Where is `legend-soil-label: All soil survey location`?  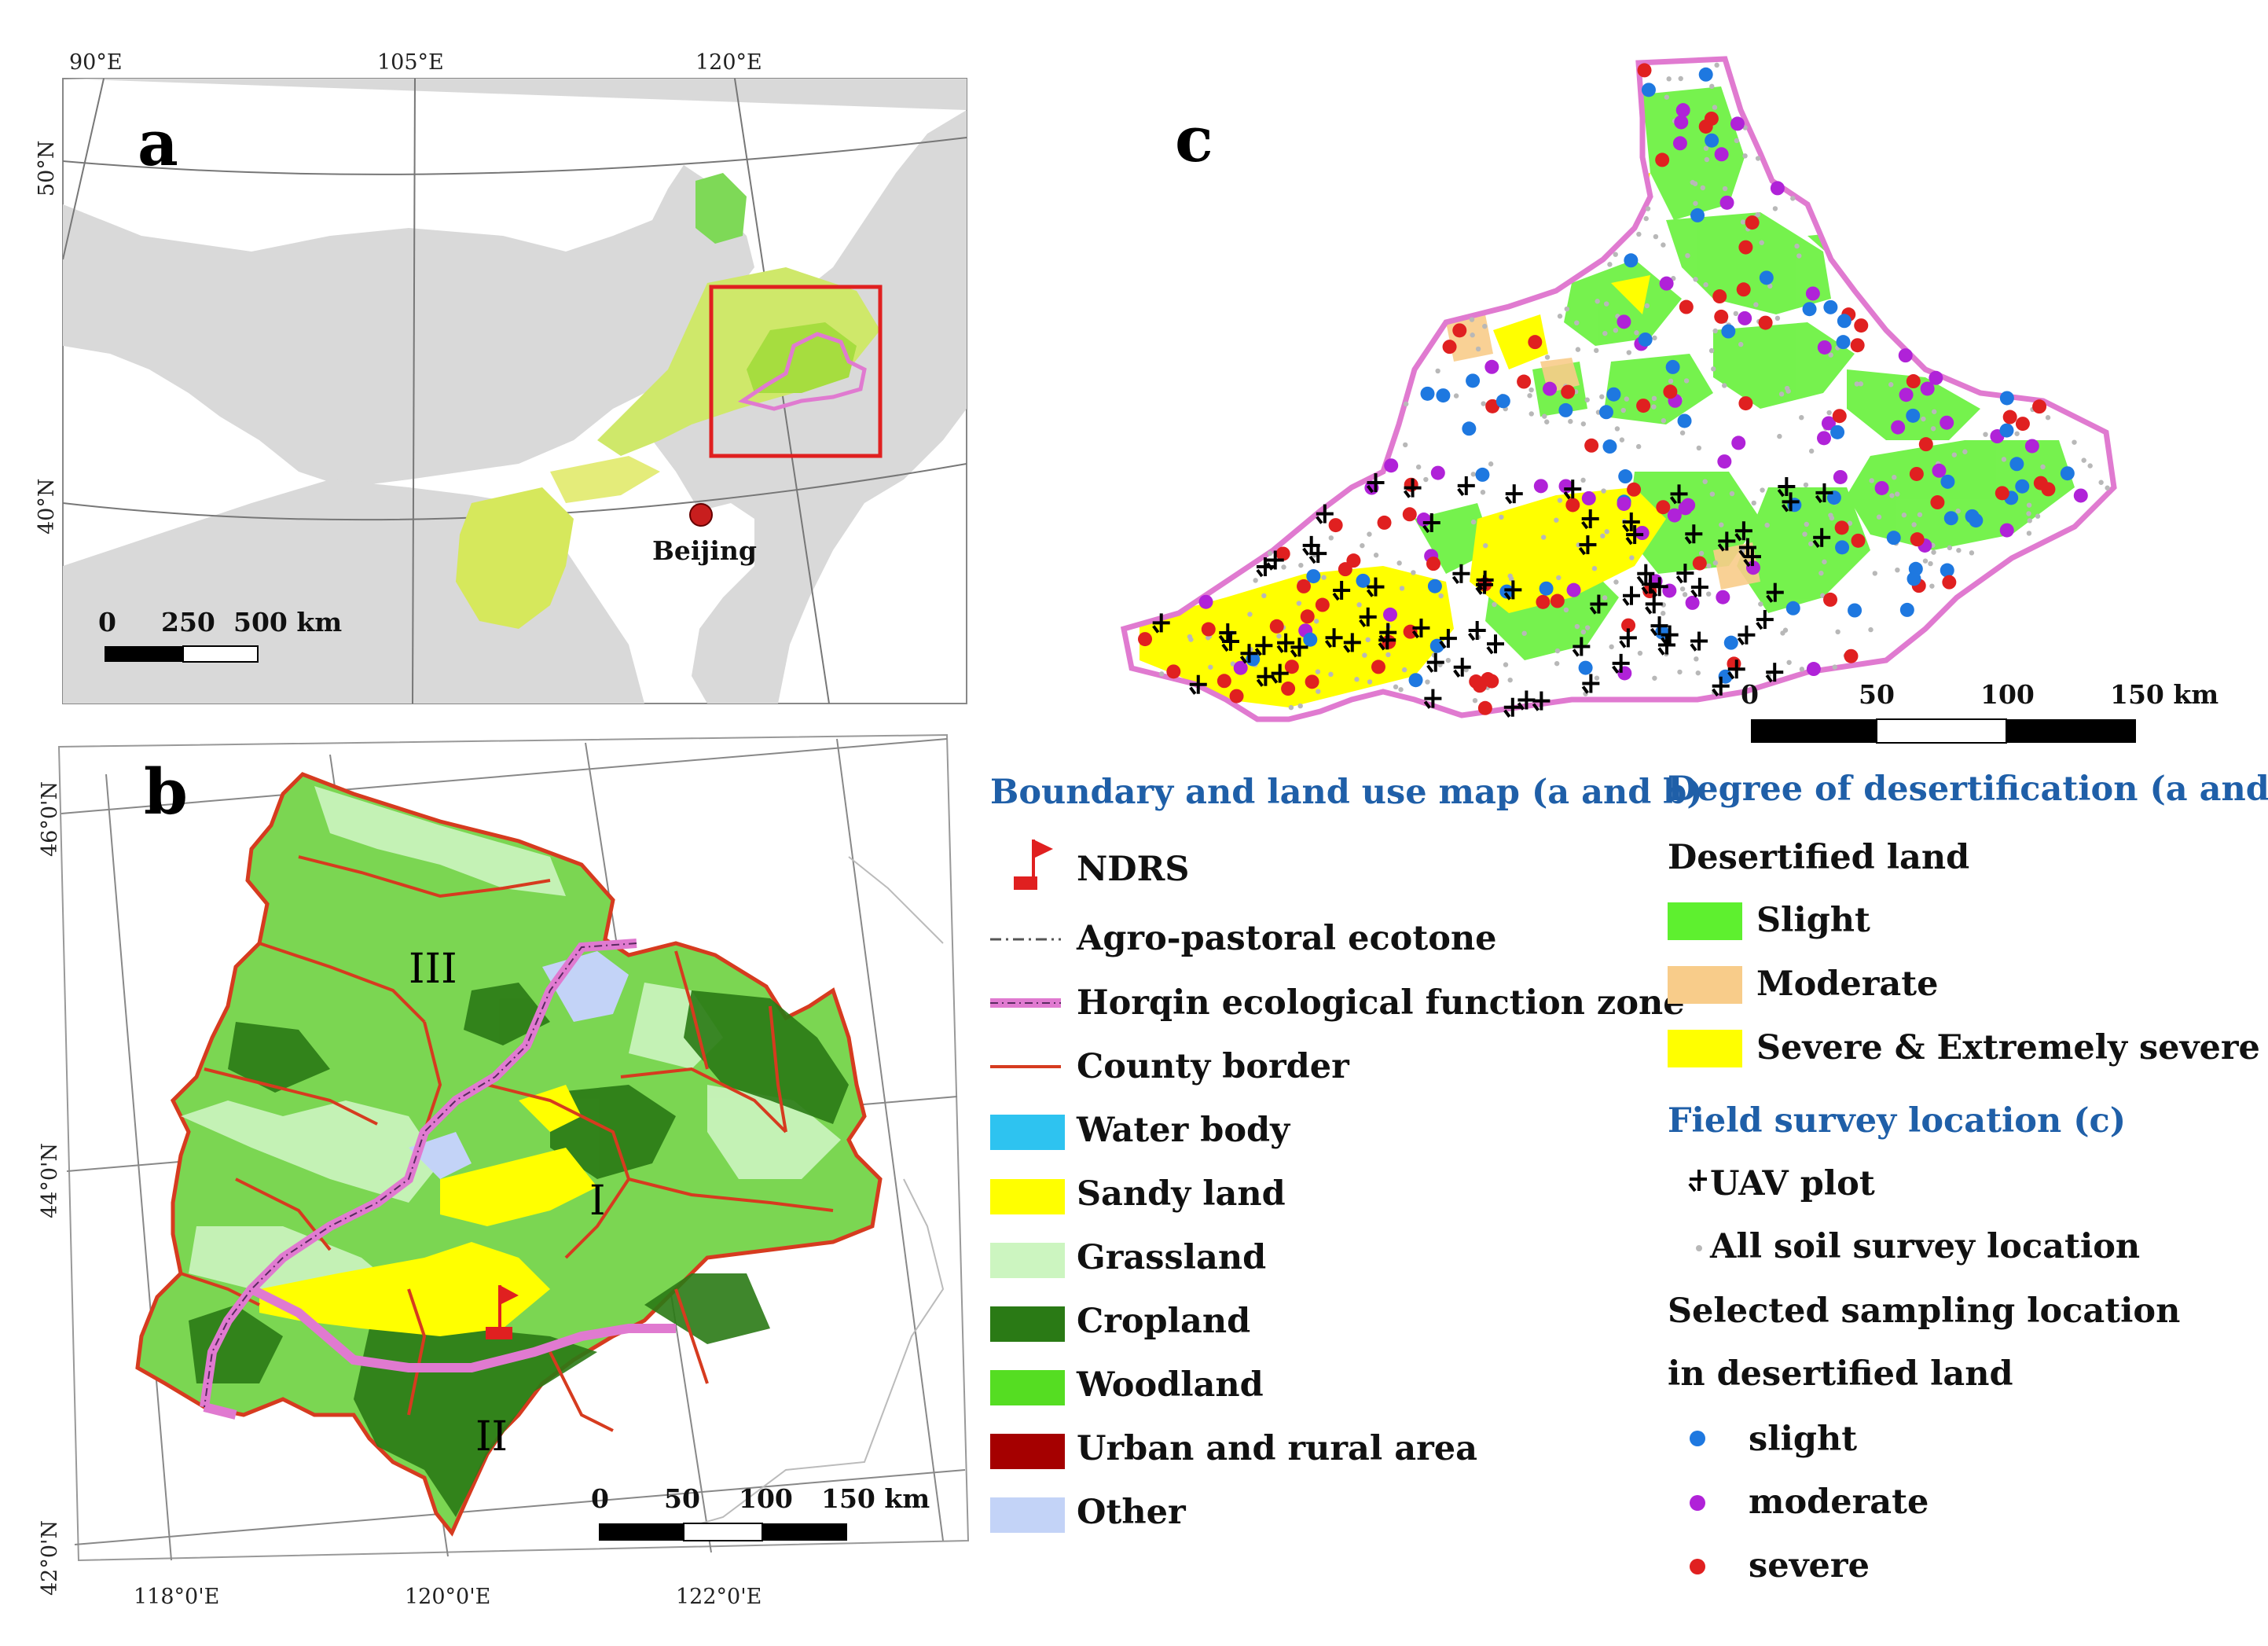
legend-soil-label: All soil survey location is located at coordinates (1925, 1246).